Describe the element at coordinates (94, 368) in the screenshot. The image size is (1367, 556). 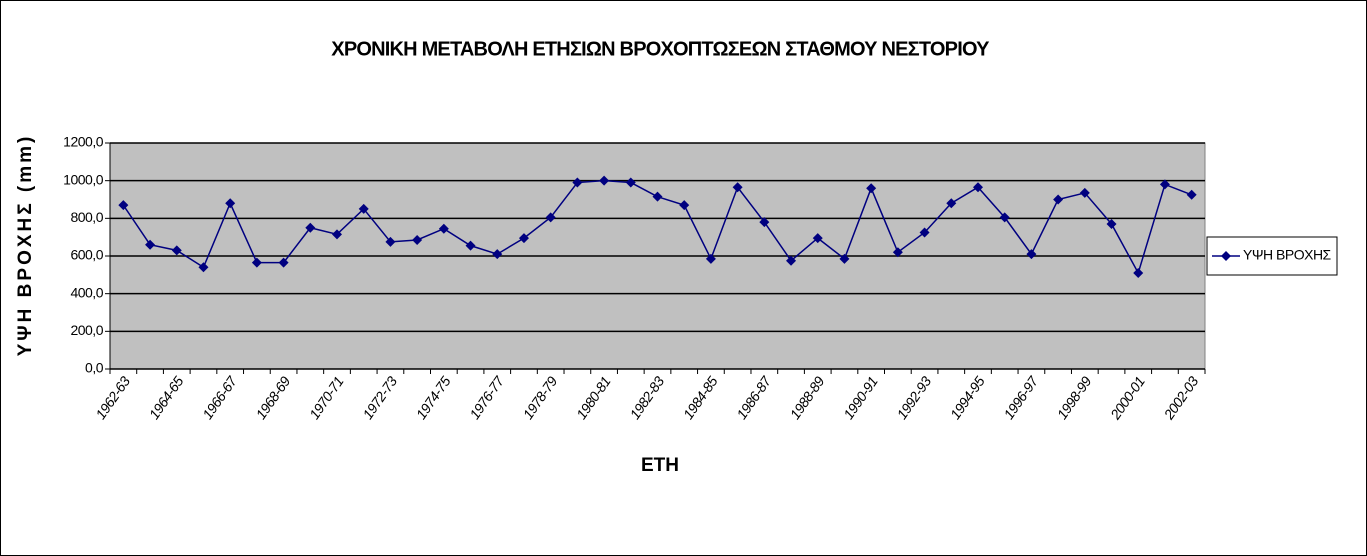
I see `y-tick-label: 0,0` at that location.